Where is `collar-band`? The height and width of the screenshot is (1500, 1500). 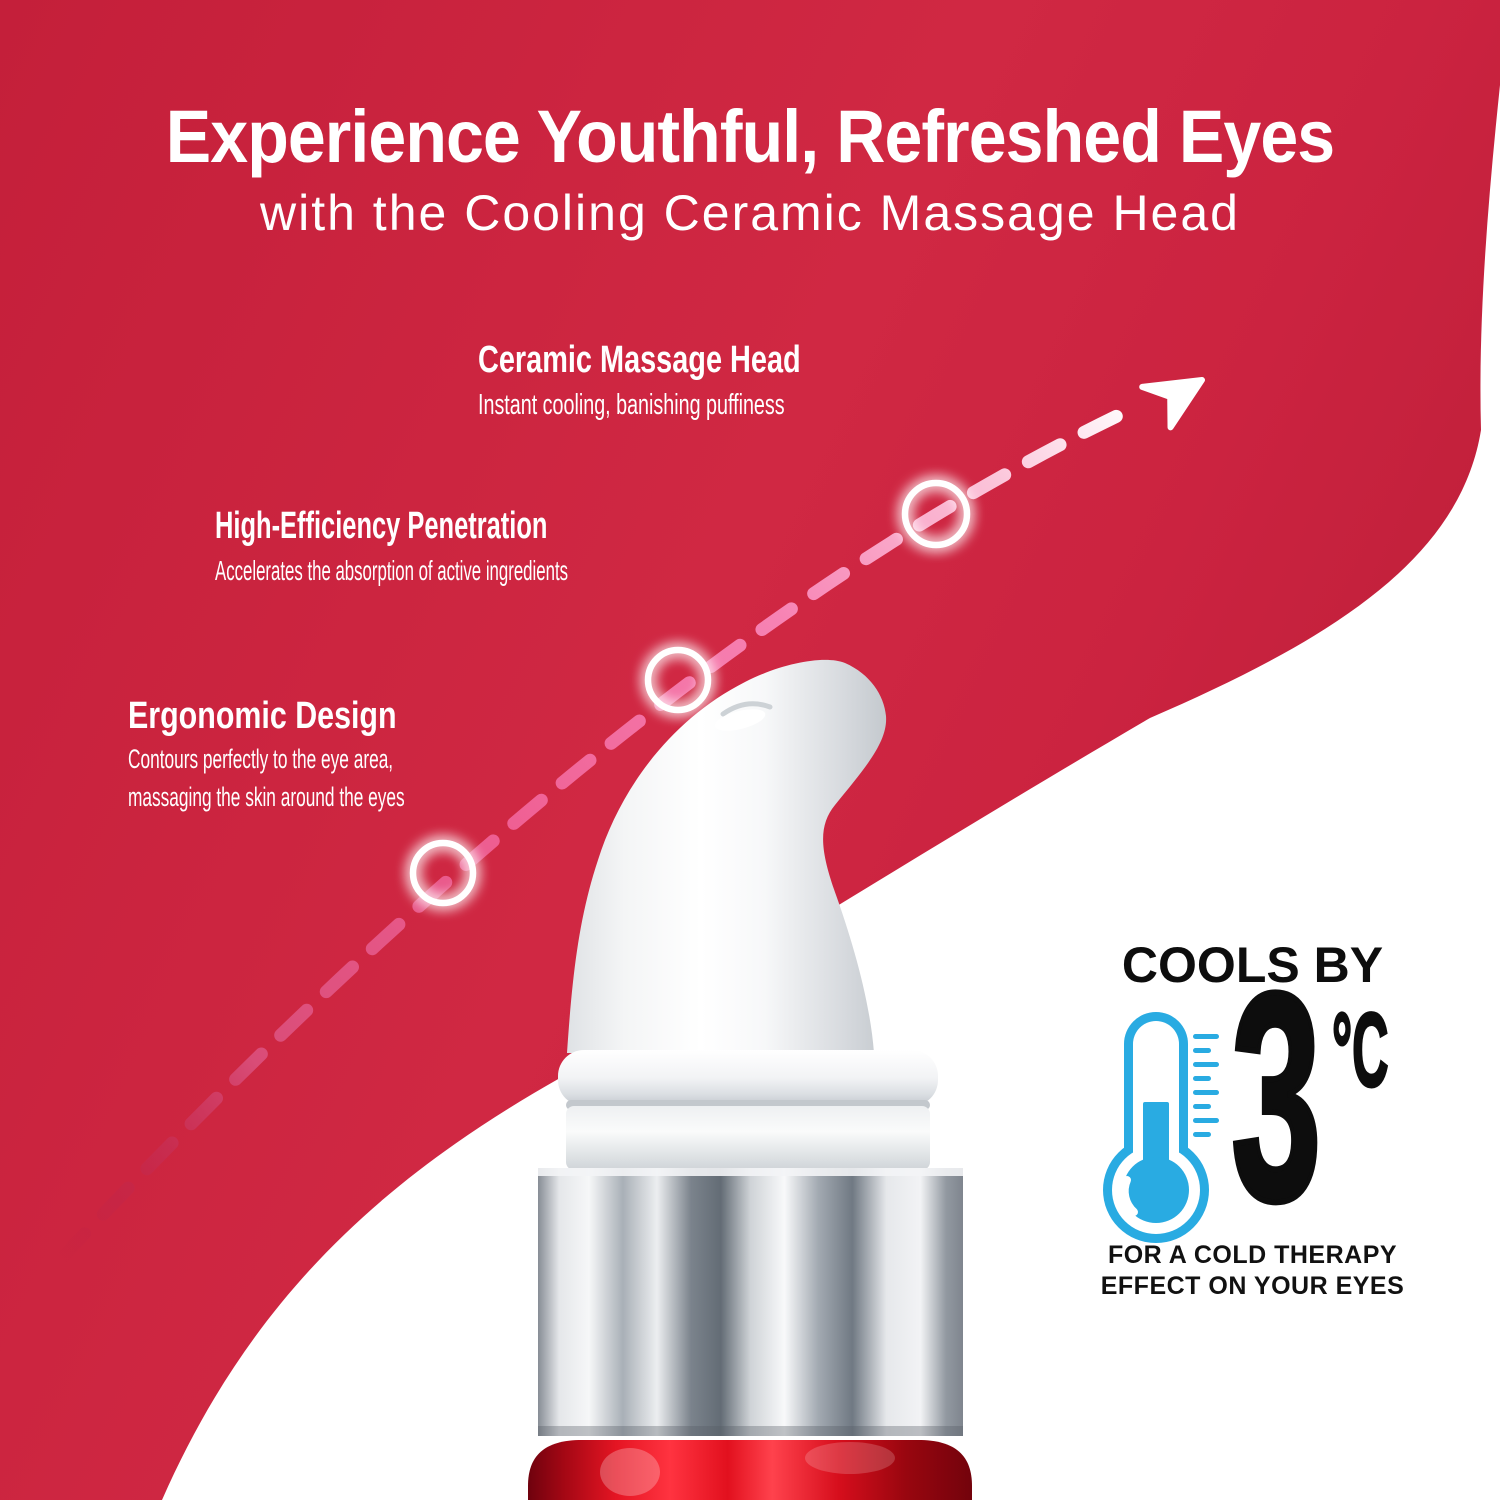
collar-band is located at coordinates (748, 1138).